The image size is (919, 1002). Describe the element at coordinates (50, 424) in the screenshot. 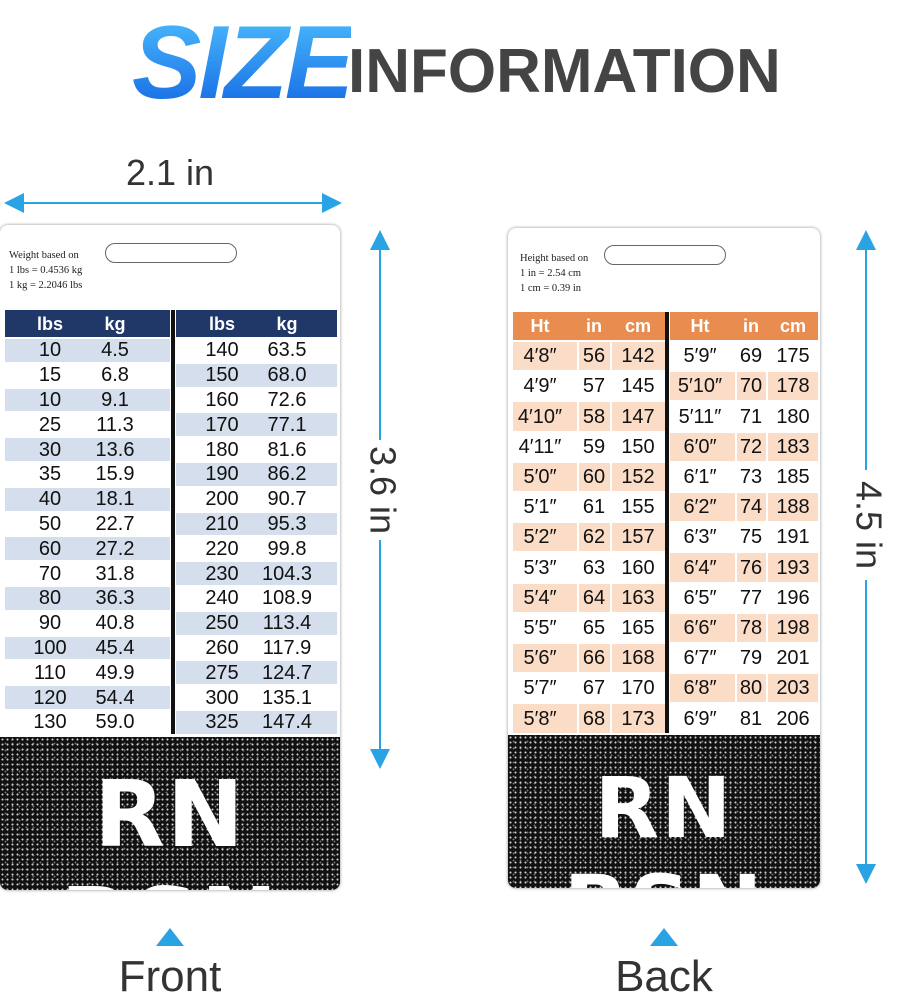

I see `table-cell: 25` at that location.